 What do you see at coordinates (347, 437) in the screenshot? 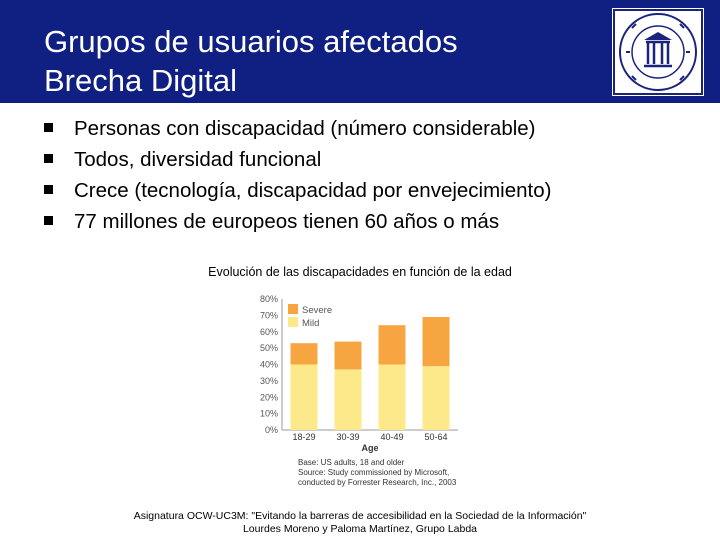
I see `x-tick-label: 30-39` at bounding box center [347, 437].